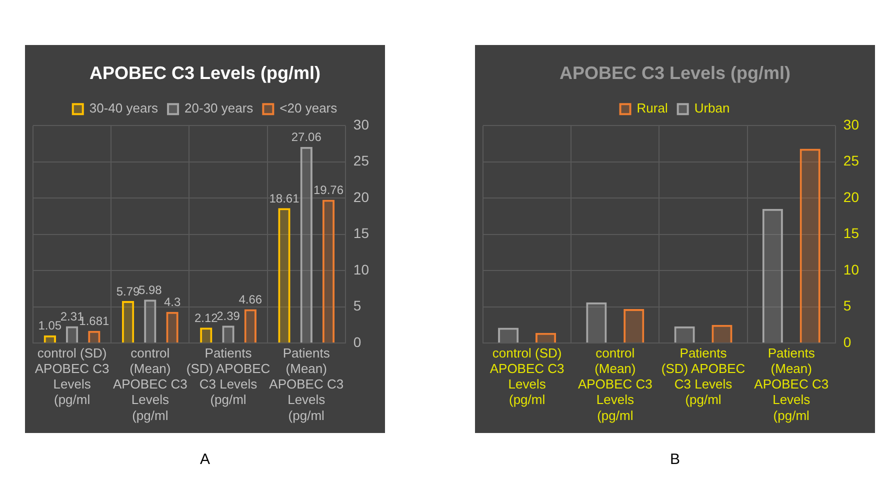  Describe the element at coordinates (228, 315) in the screenshot. I see `data-label: 2.39` at that location.